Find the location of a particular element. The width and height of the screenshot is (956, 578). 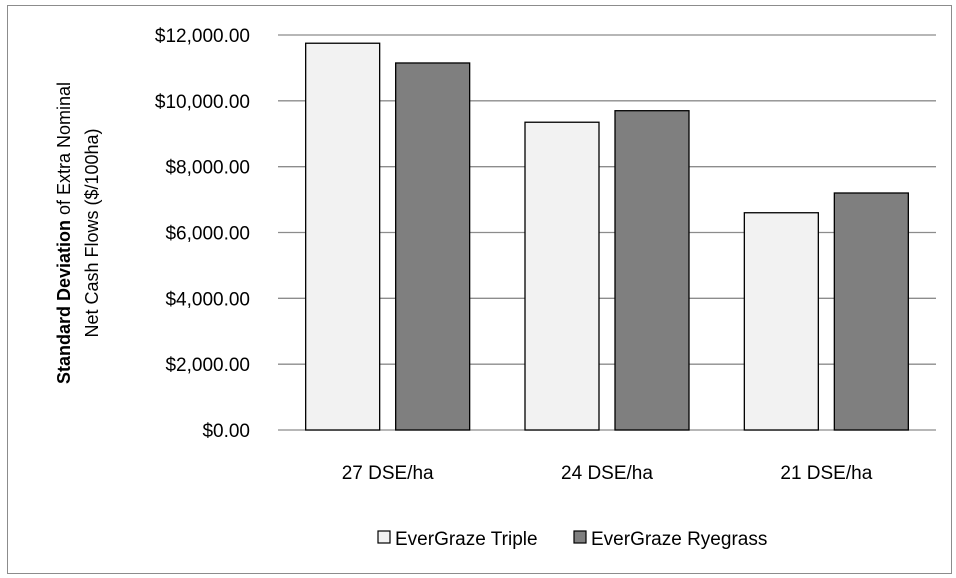

y-tick-label: $8,000.00 is located at coordinates (207, 168).